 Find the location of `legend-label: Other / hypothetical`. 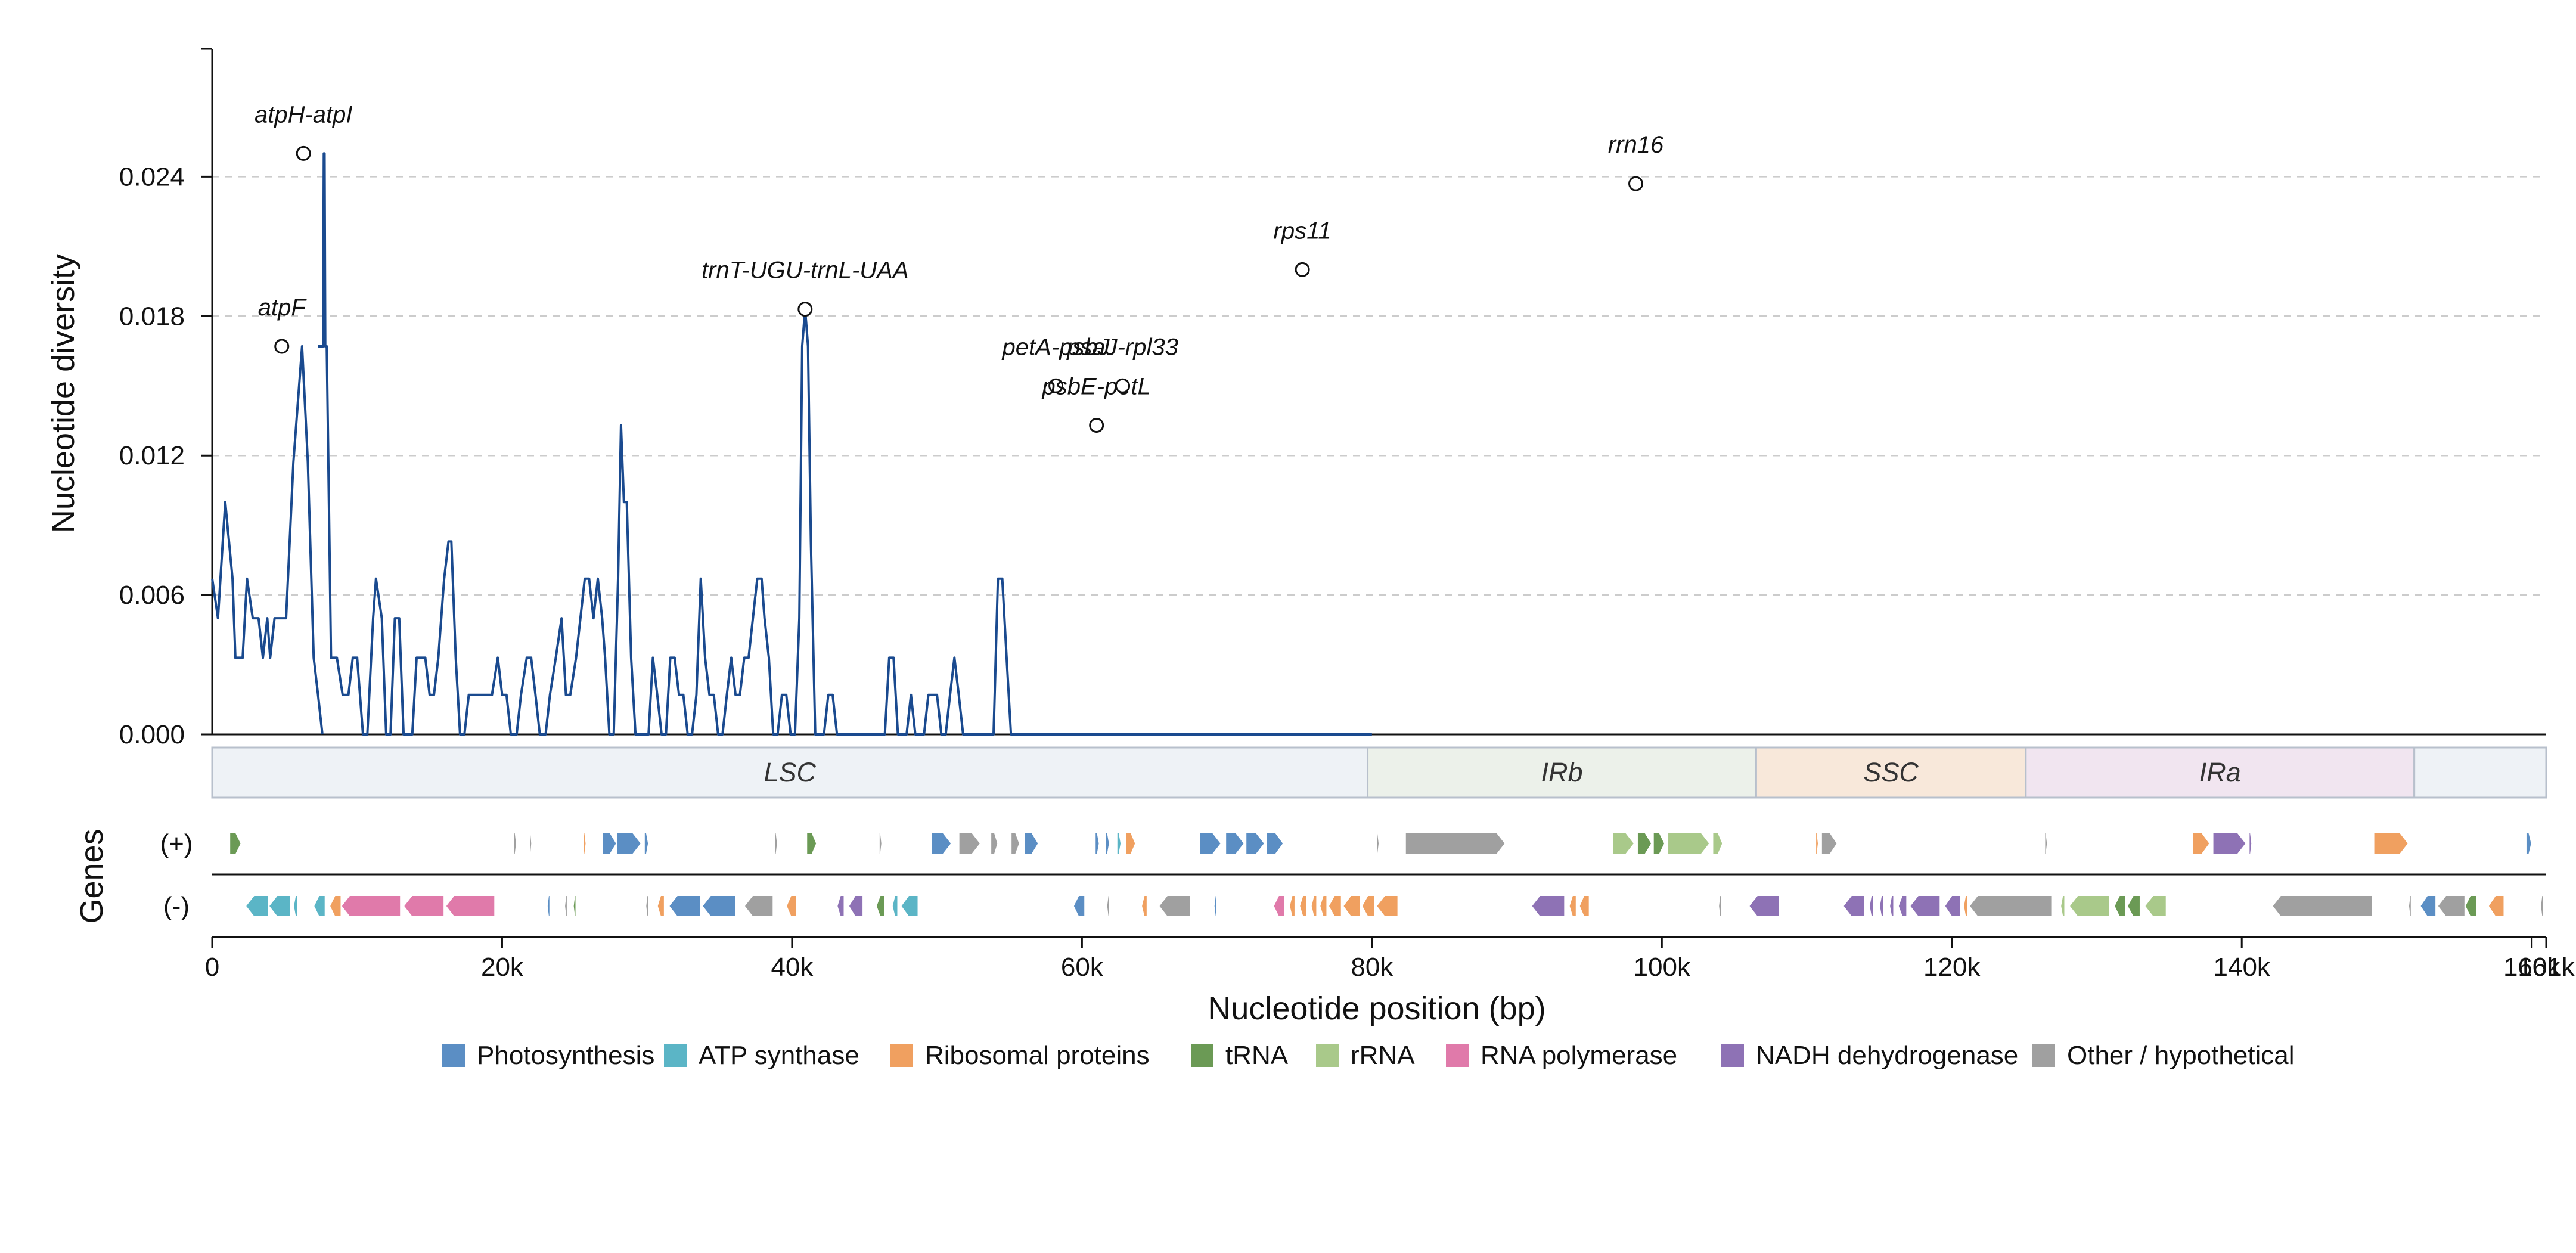

legend-label: Other / hypothetical is located at coordinates (2181, 1055).